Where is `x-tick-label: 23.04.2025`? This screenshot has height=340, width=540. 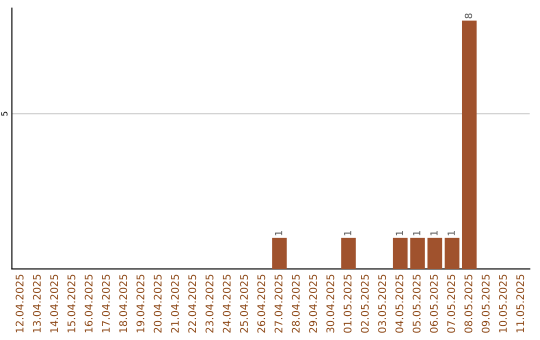 x-tick-label: 23.04.2025 is located at coordinates (210, 303).